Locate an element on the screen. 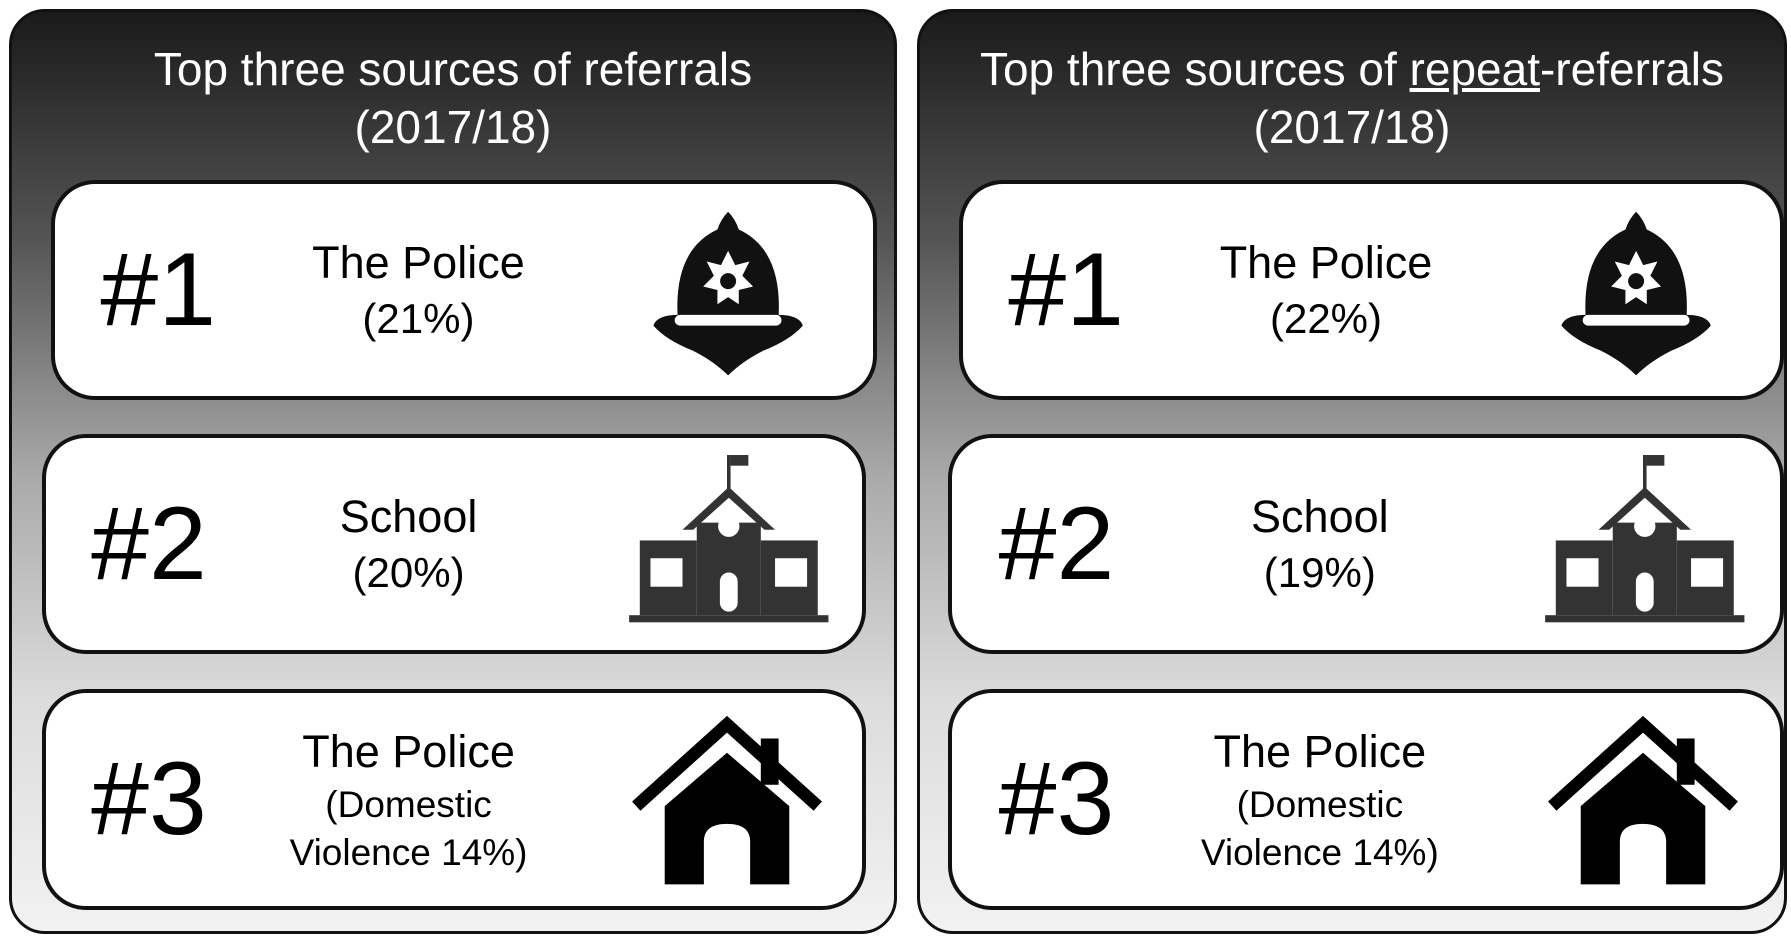 Image resolution: width=1791 pixels, height=939 pixels. source-card: #1 The Police (22%) is located at coordinates (1371, 290).